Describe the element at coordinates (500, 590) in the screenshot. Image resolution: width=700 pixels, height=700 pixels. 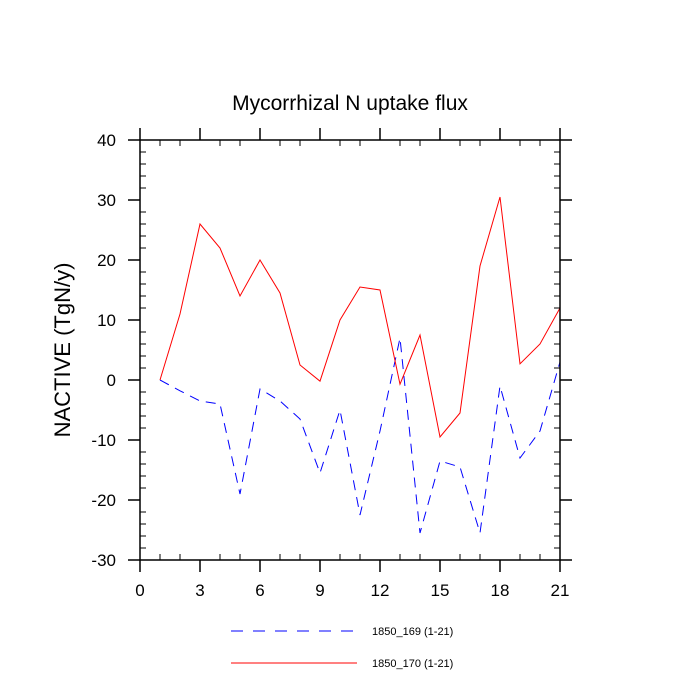
I see `x-tick-label: 18` at that location.